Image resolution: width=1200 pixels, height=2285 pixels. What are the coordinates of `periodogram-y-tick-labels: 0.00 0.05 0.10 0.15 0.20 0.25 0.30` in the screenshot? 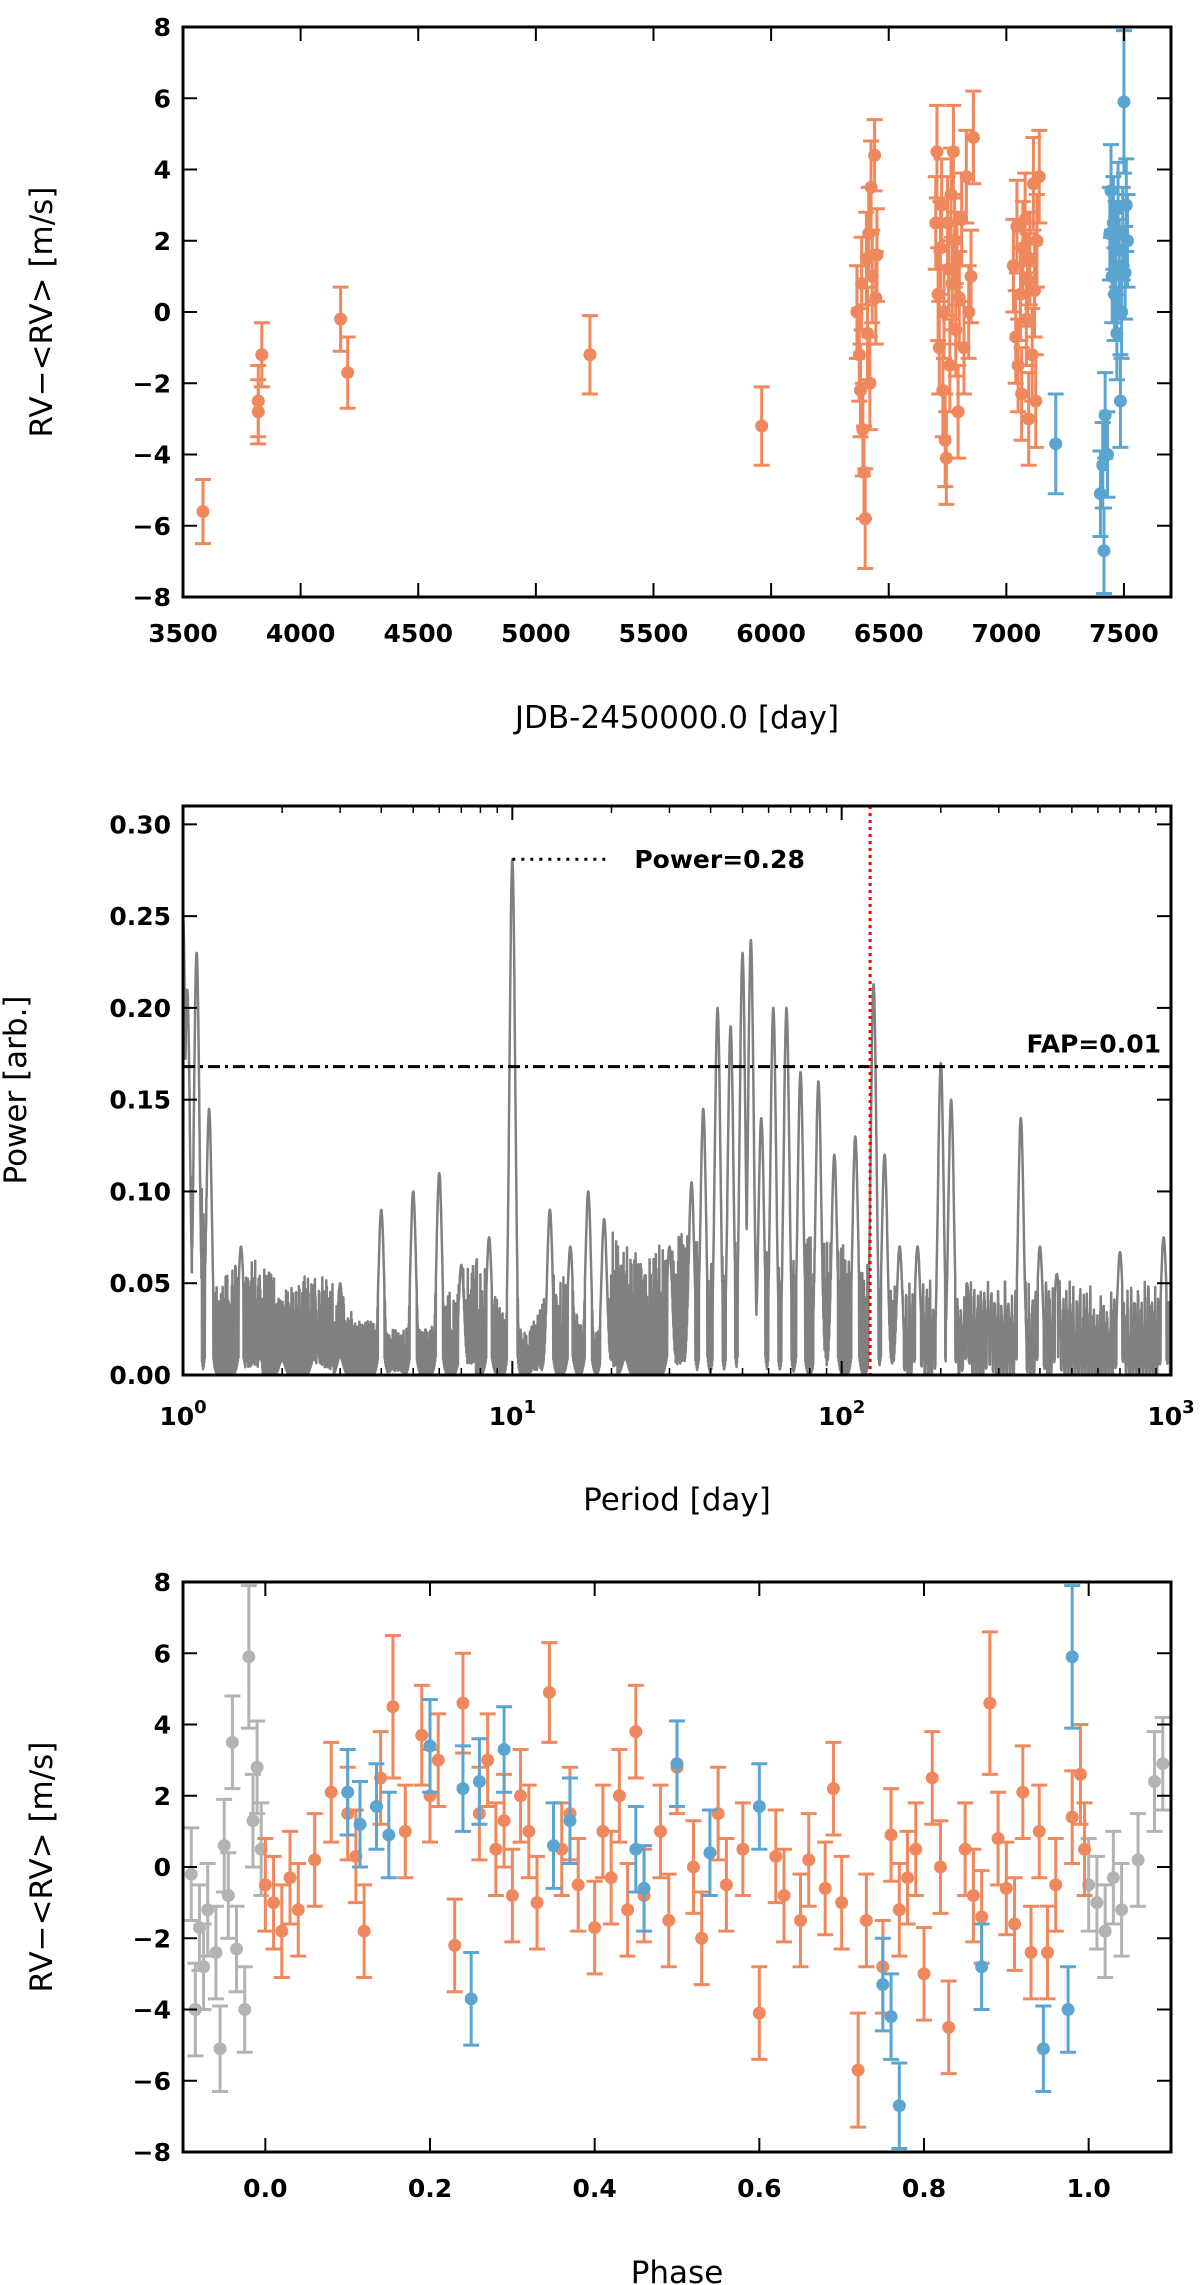 It's located at (140, 1100).